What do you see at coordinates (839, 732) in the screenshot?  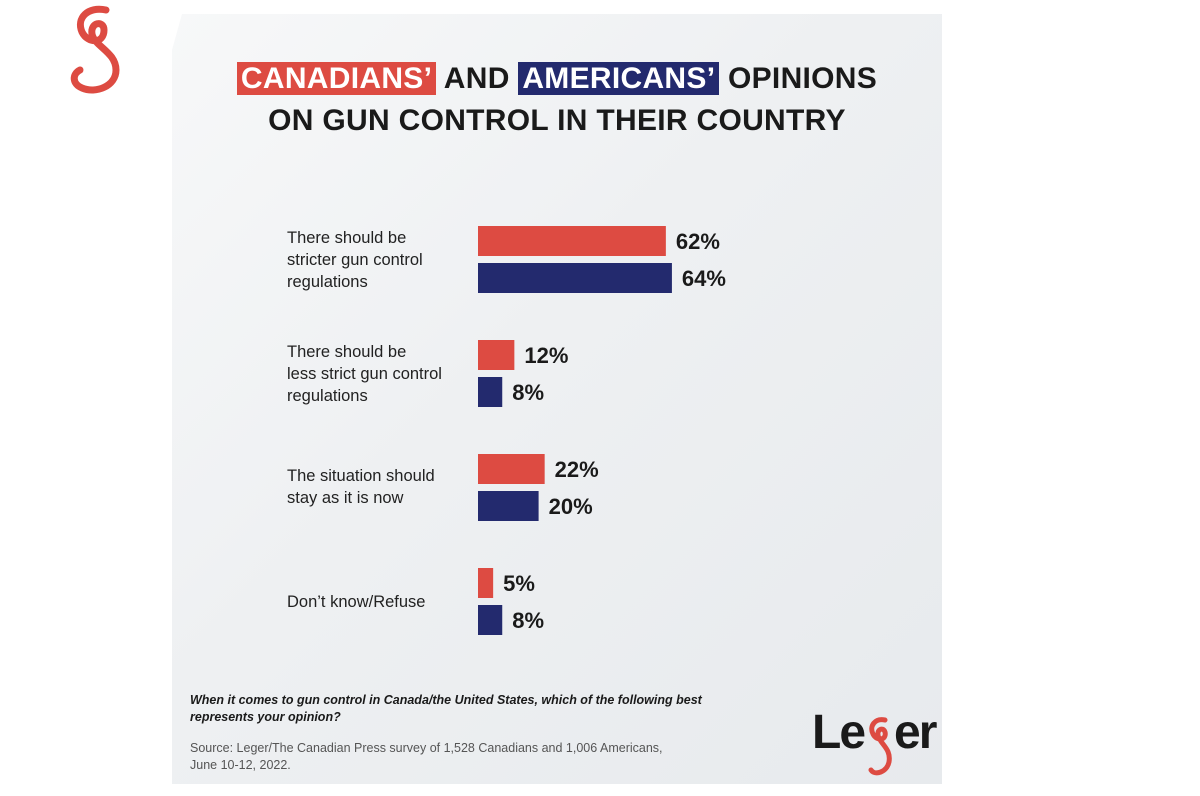 I see `brand-prefix: Le` at bounding box center [839, 732].